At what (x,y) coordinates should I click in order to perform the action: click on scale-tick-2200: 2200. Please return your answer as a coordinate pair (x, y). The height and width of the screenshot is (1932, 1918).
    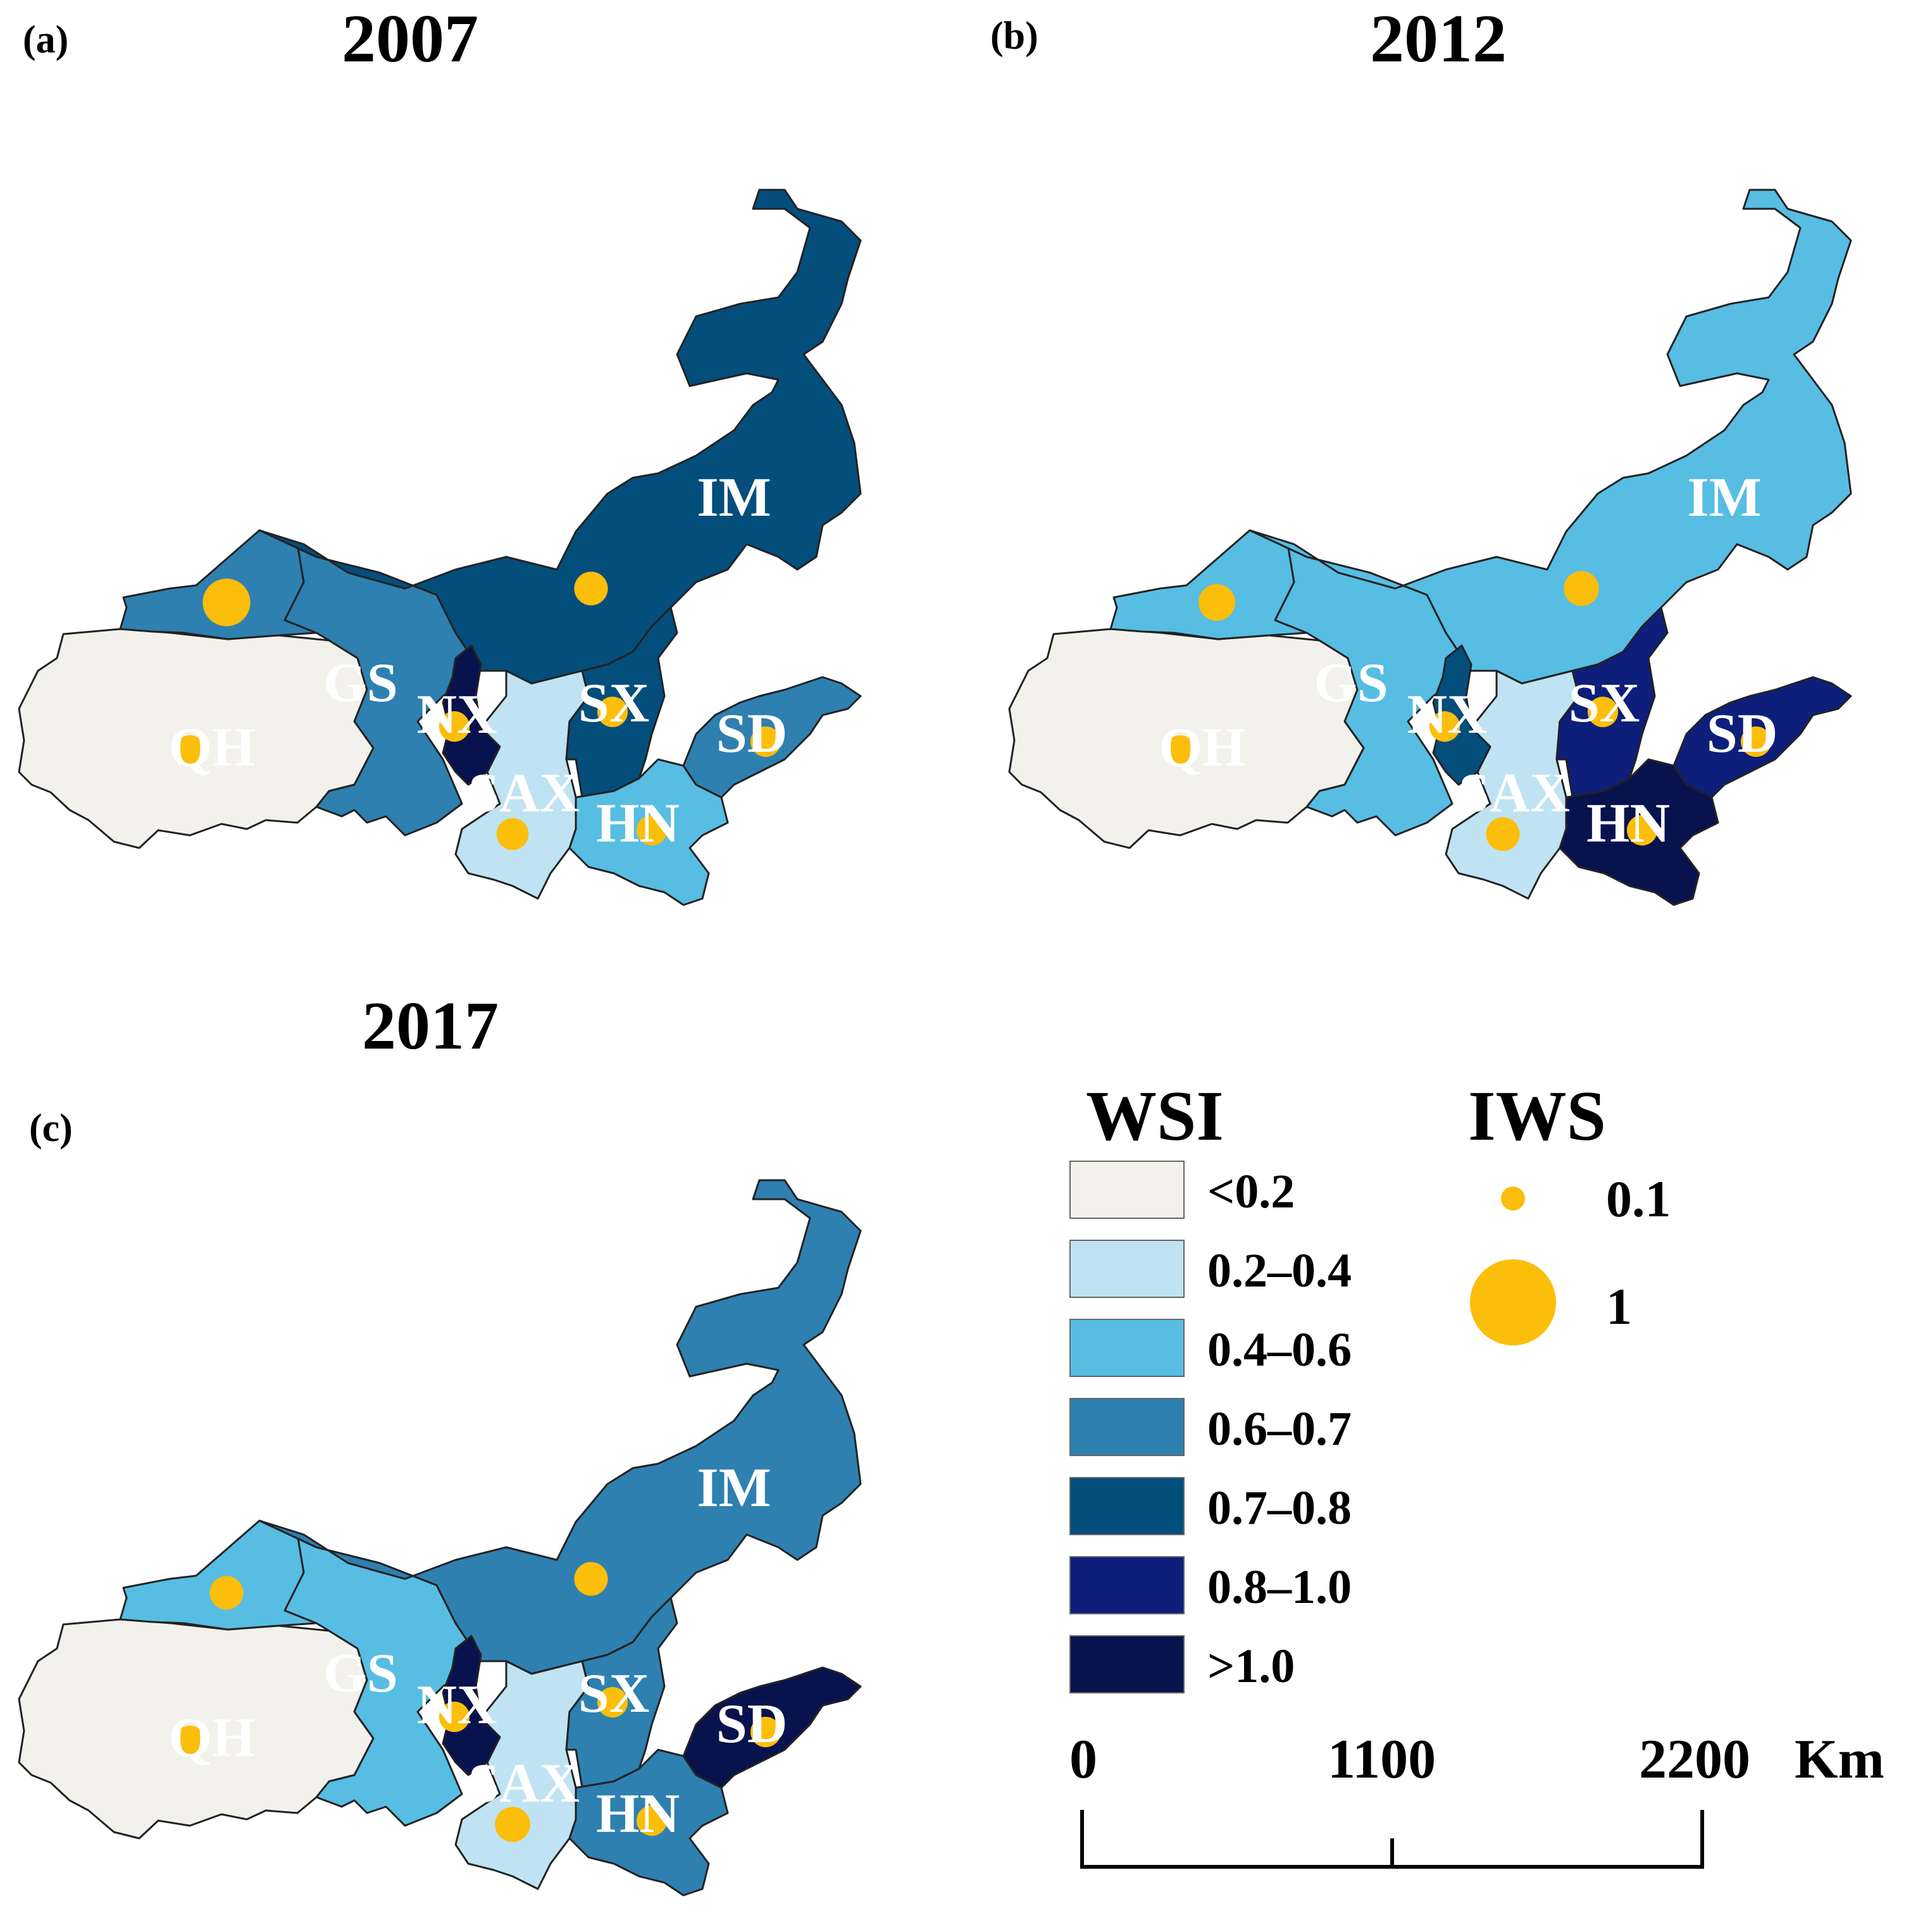
    Looking at the image, I should click on (1694, 1759).